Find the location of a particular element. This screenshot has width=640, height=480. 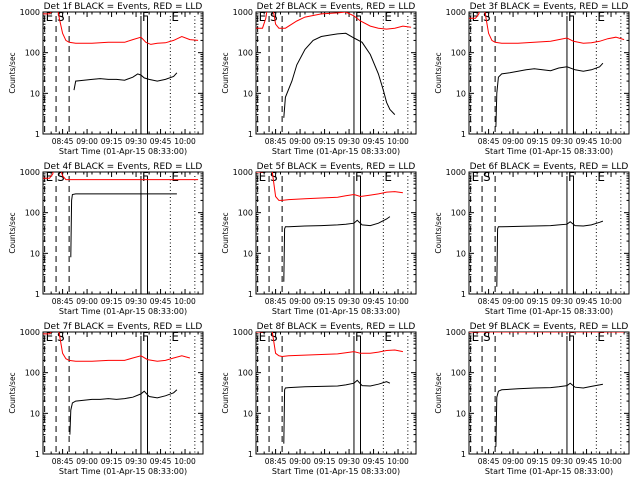

chart-title: Det 4f BLACK = Events, RED = LLD is located at coordinates (123, 167).